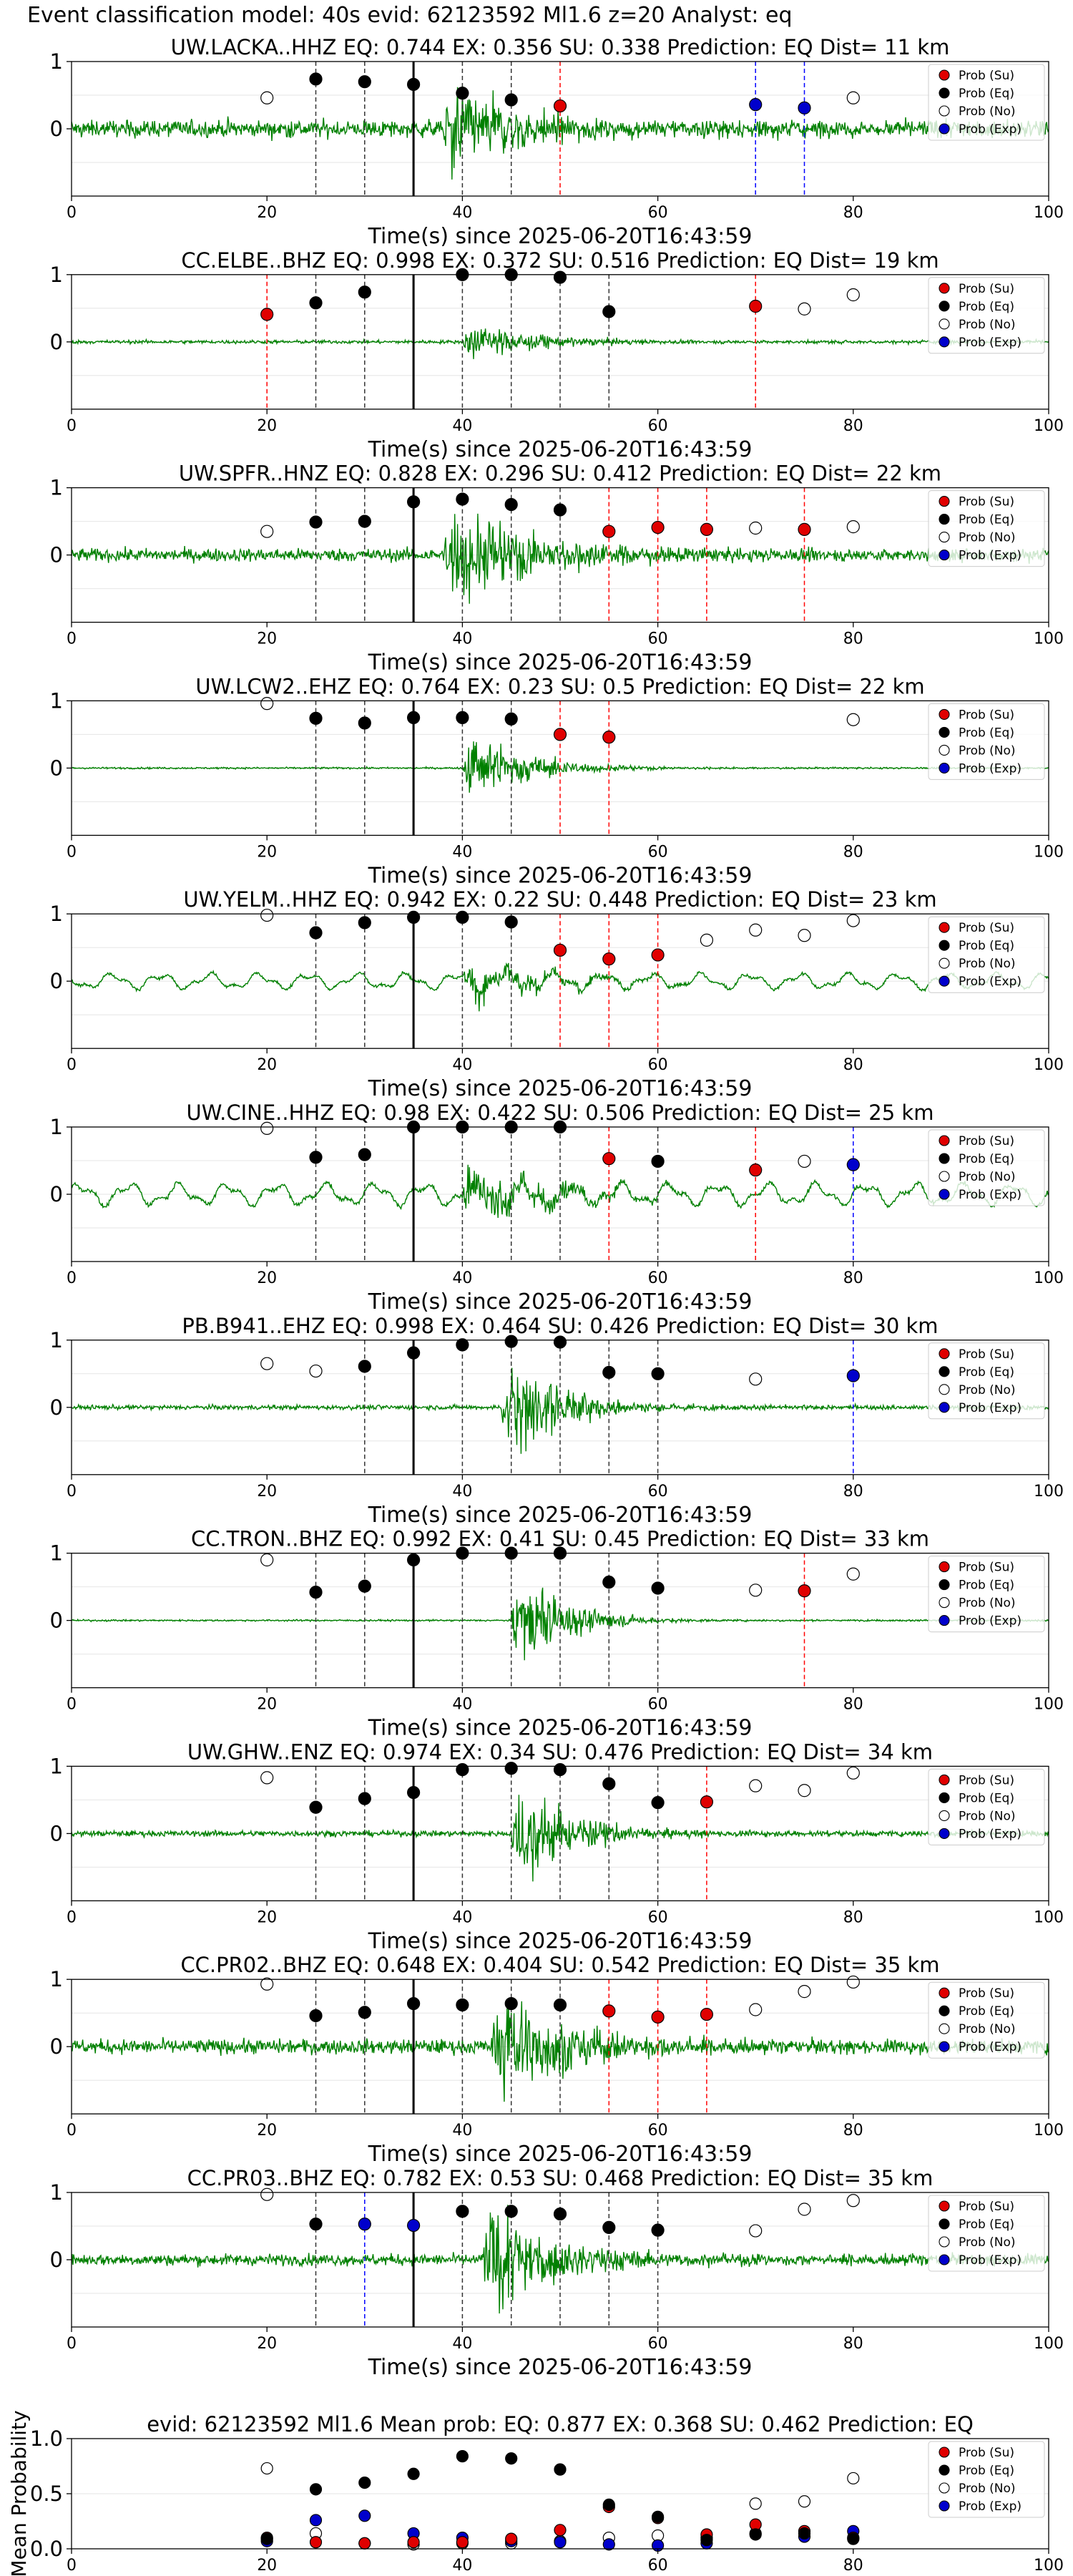 This screenshot has height=2576, width=1073. I want to click on point-exp, so click(608, 2544).